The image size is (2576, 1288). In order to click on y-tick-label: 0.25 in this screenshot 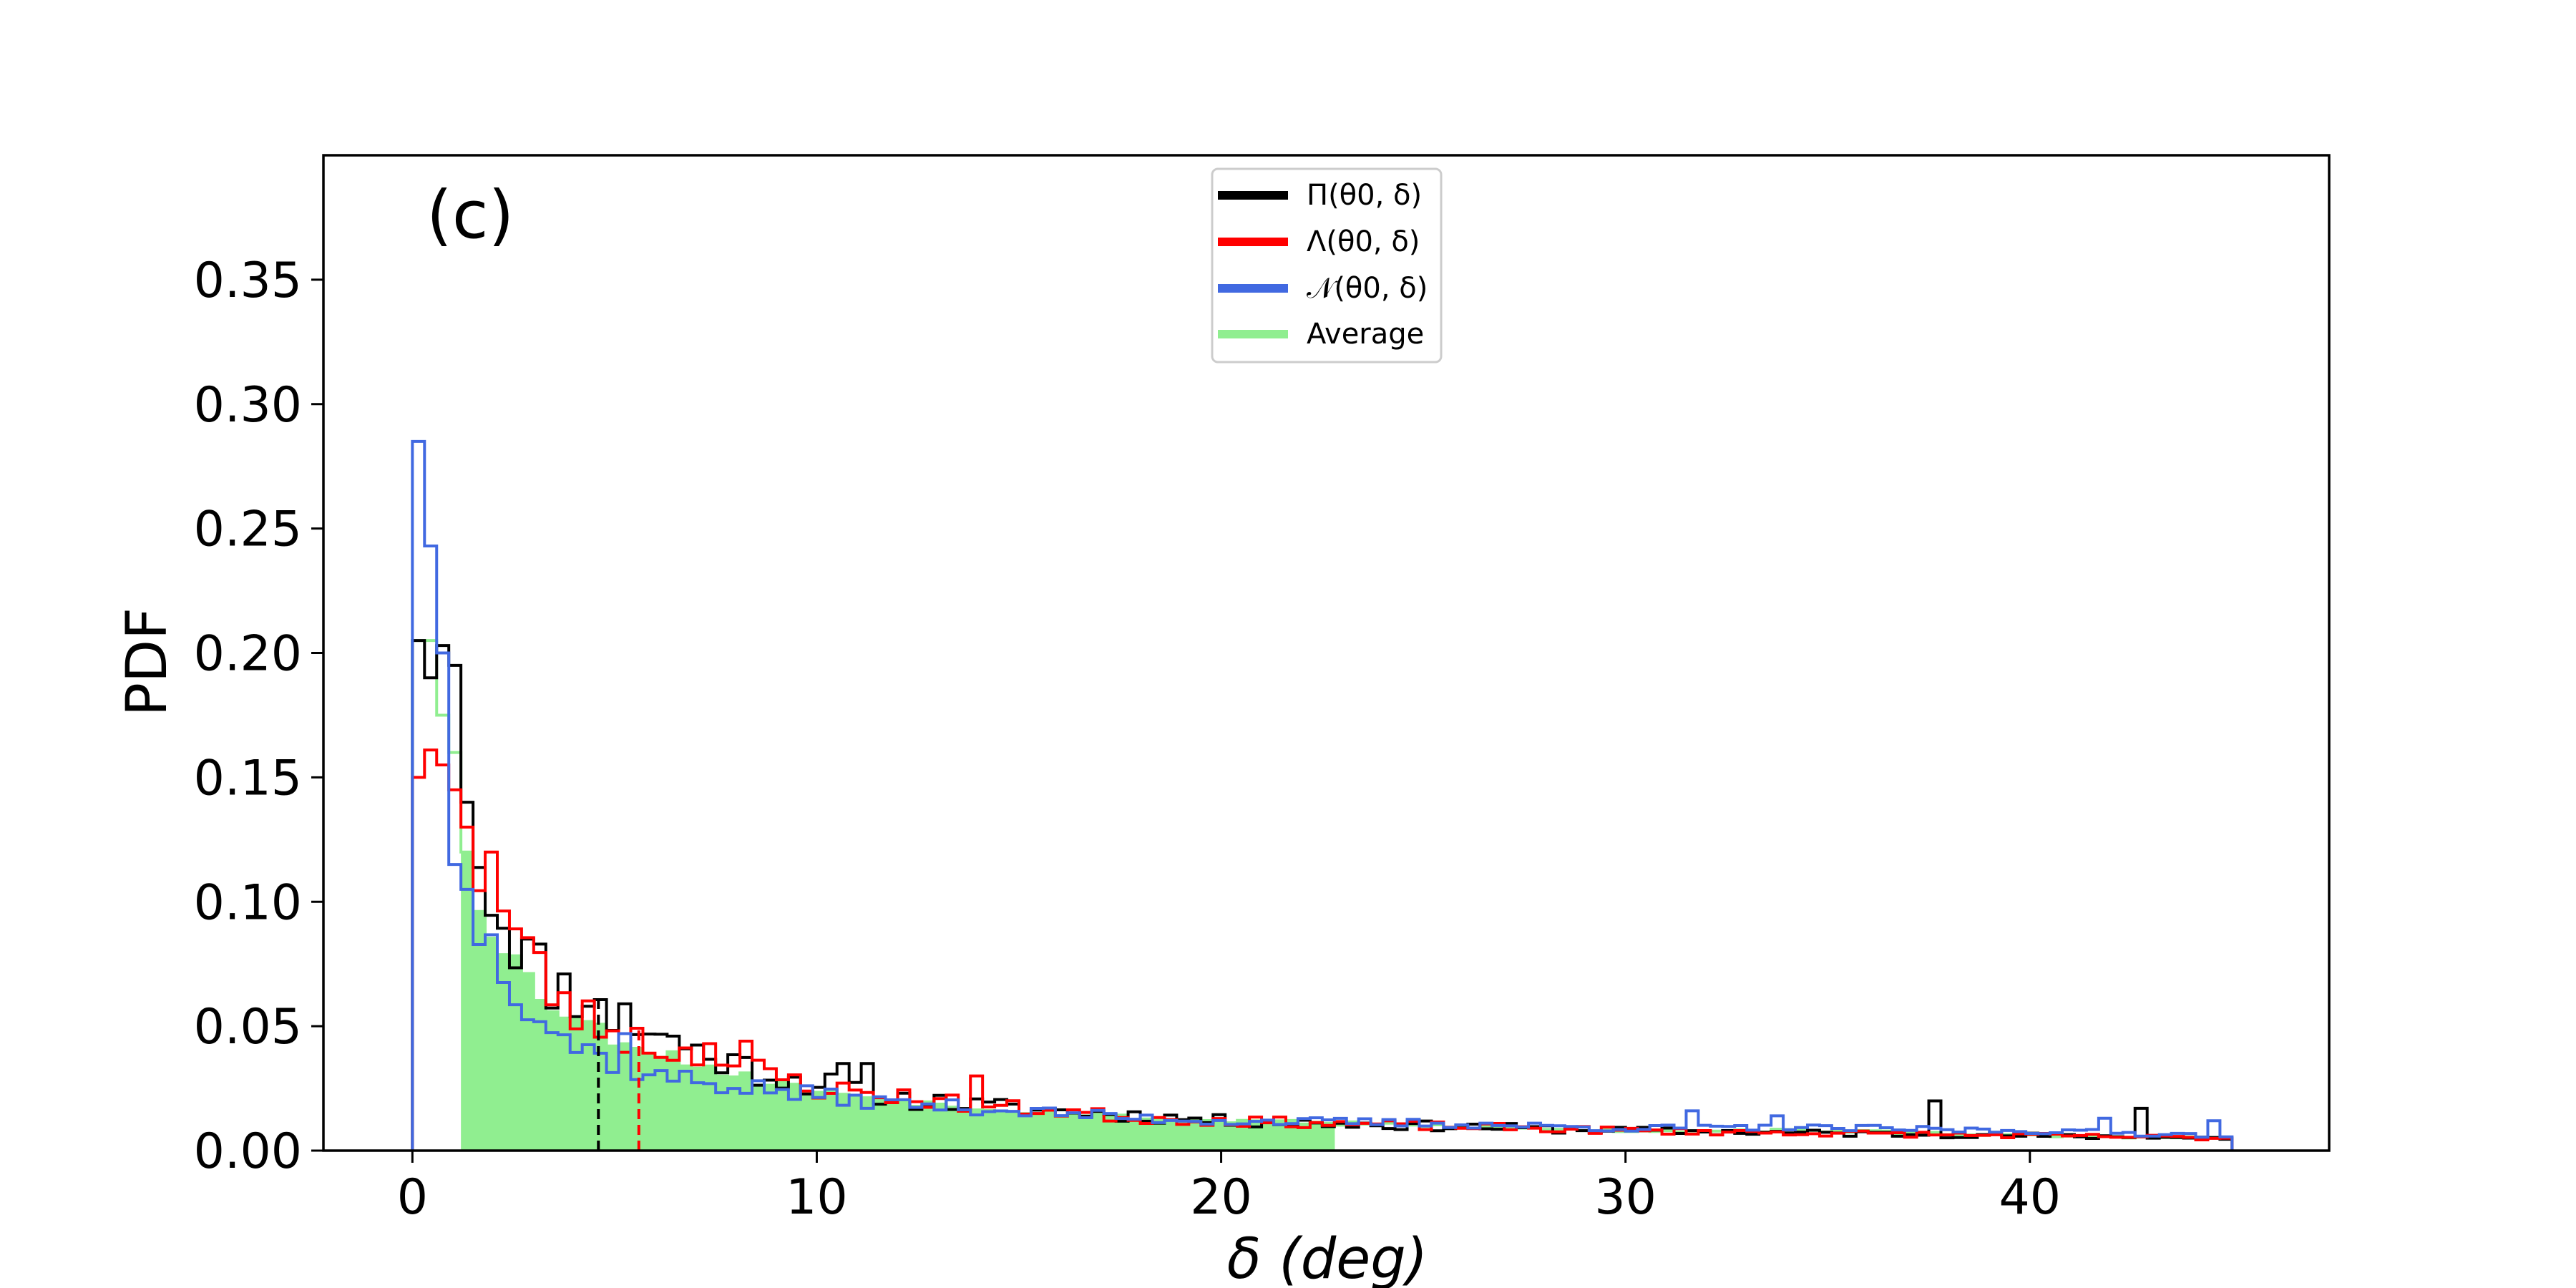, I will do `click(248, 530)`.